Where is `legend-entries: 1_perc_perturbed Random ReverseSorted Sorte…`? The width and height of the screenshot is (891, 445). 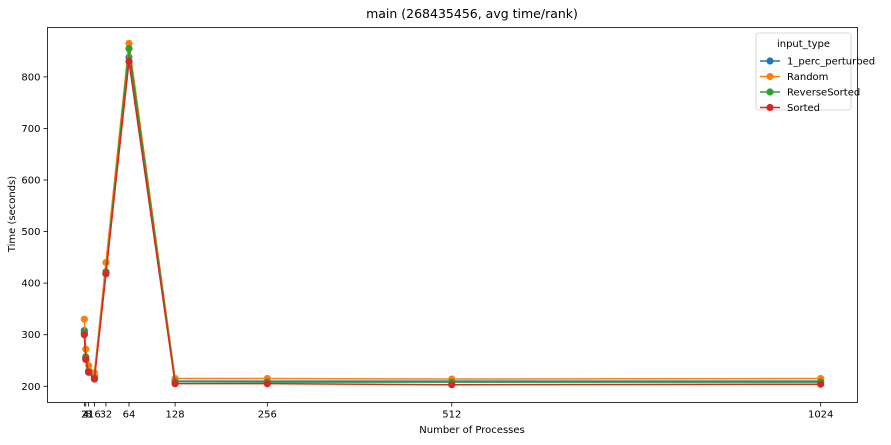 legend-entries: 1_perc_perturbed Random ReverseSorted Sorte… is located at coordinates (817, 85).